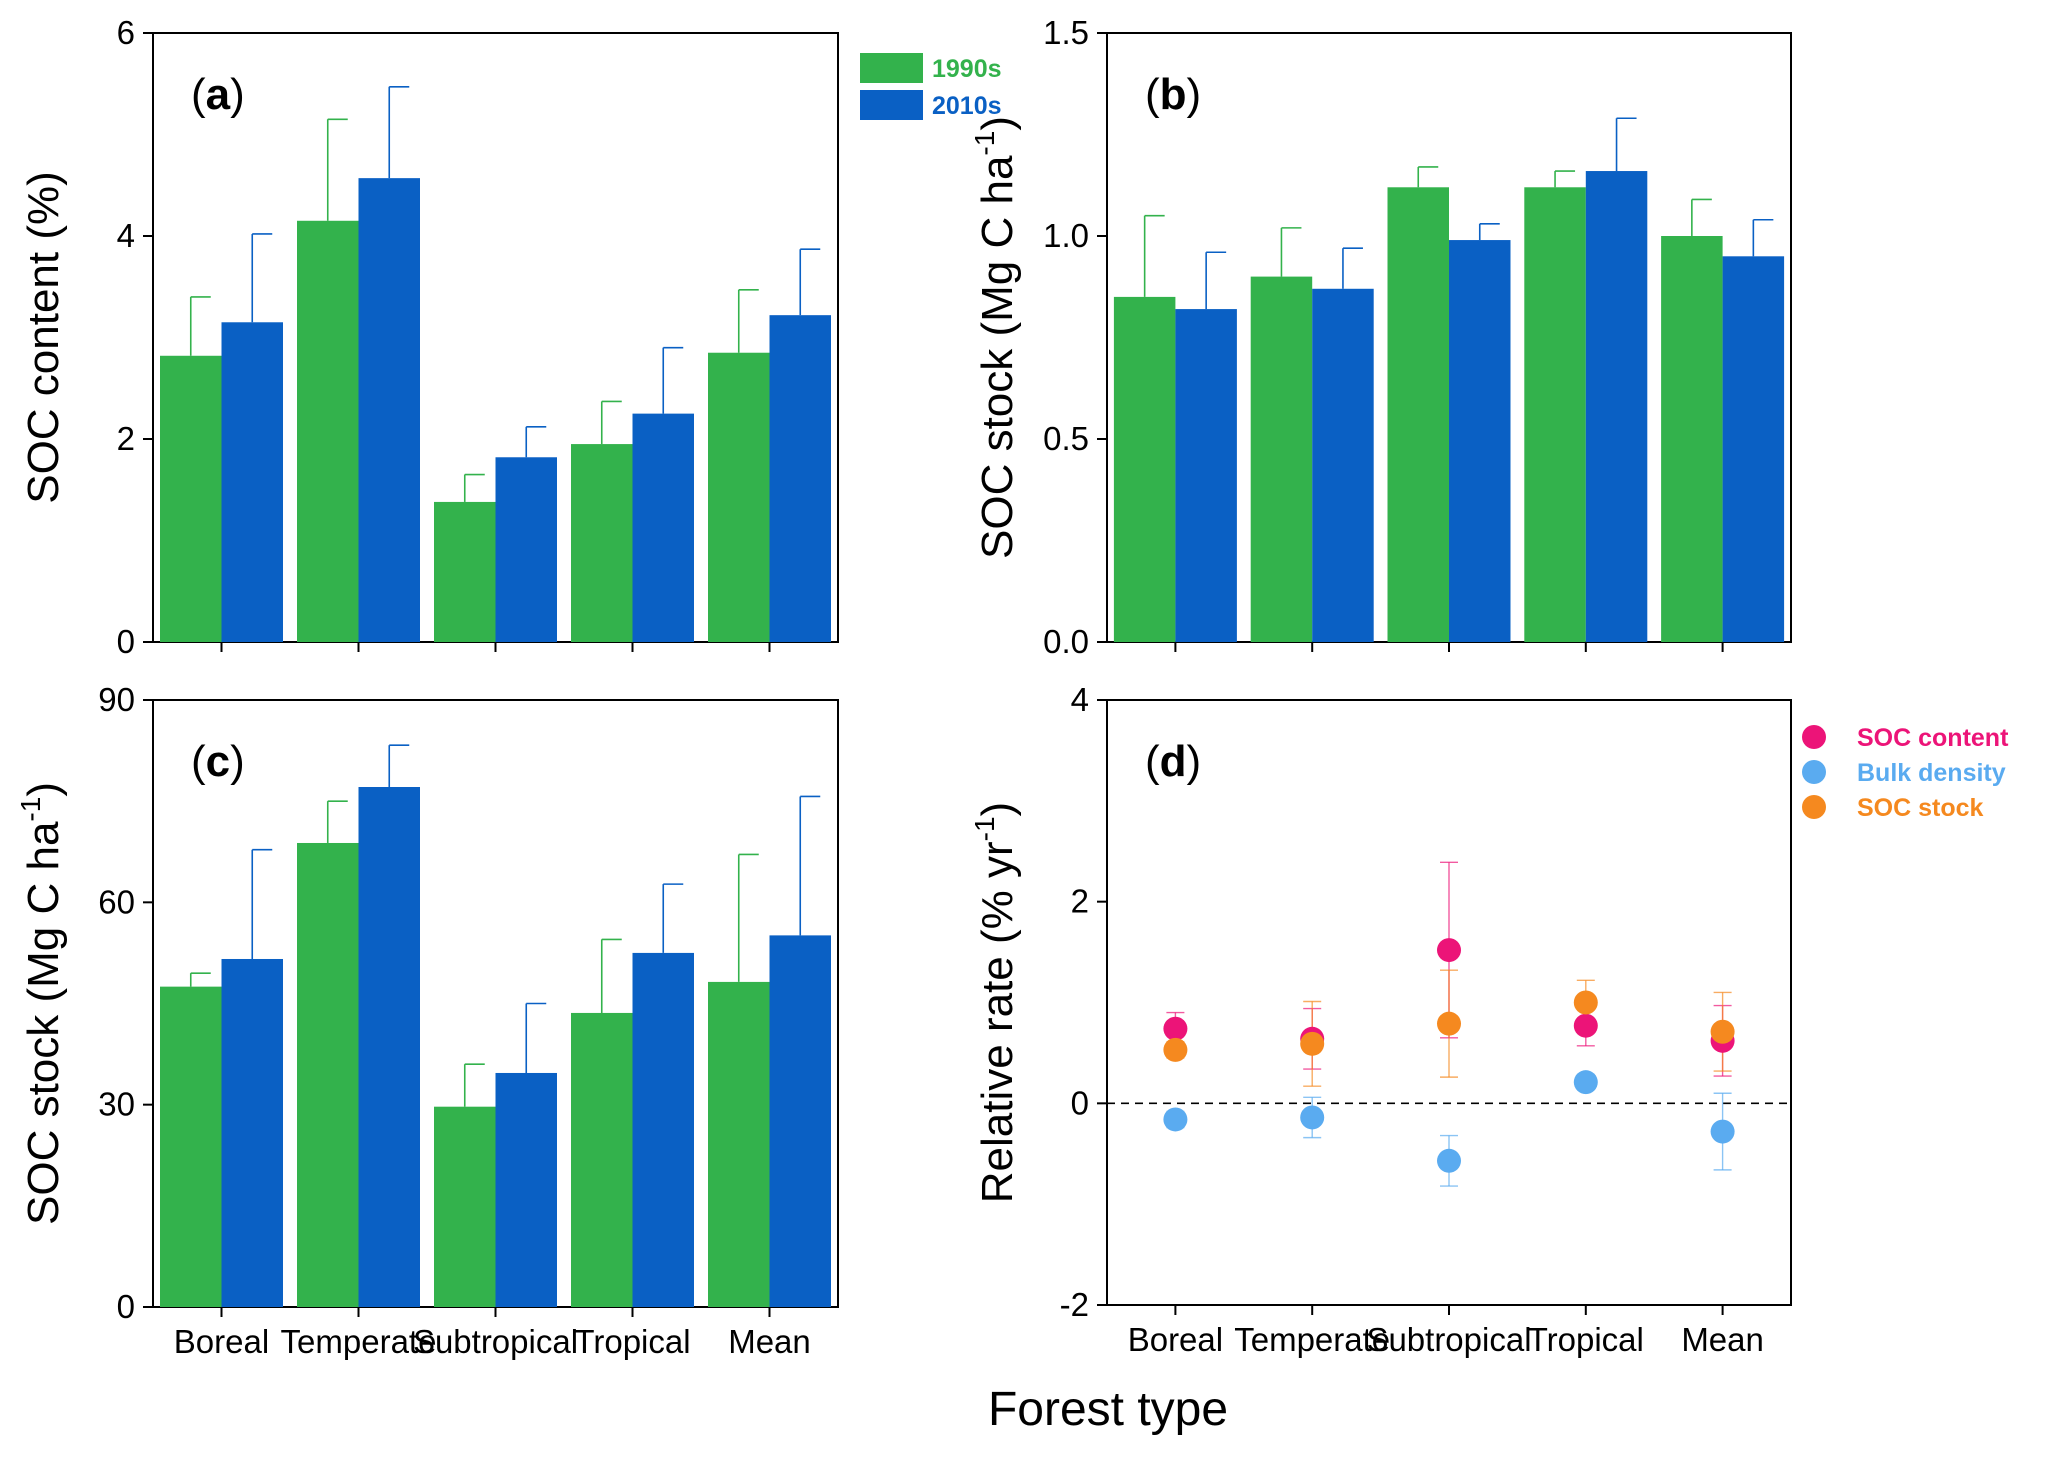 Image resolution: width=2067 pixels, height=1461 pixels. What do you see at coordinates (1080, 1102) in the screenshot?
I see `y-tick-label: 0` at bounding box center [1080, 1102].